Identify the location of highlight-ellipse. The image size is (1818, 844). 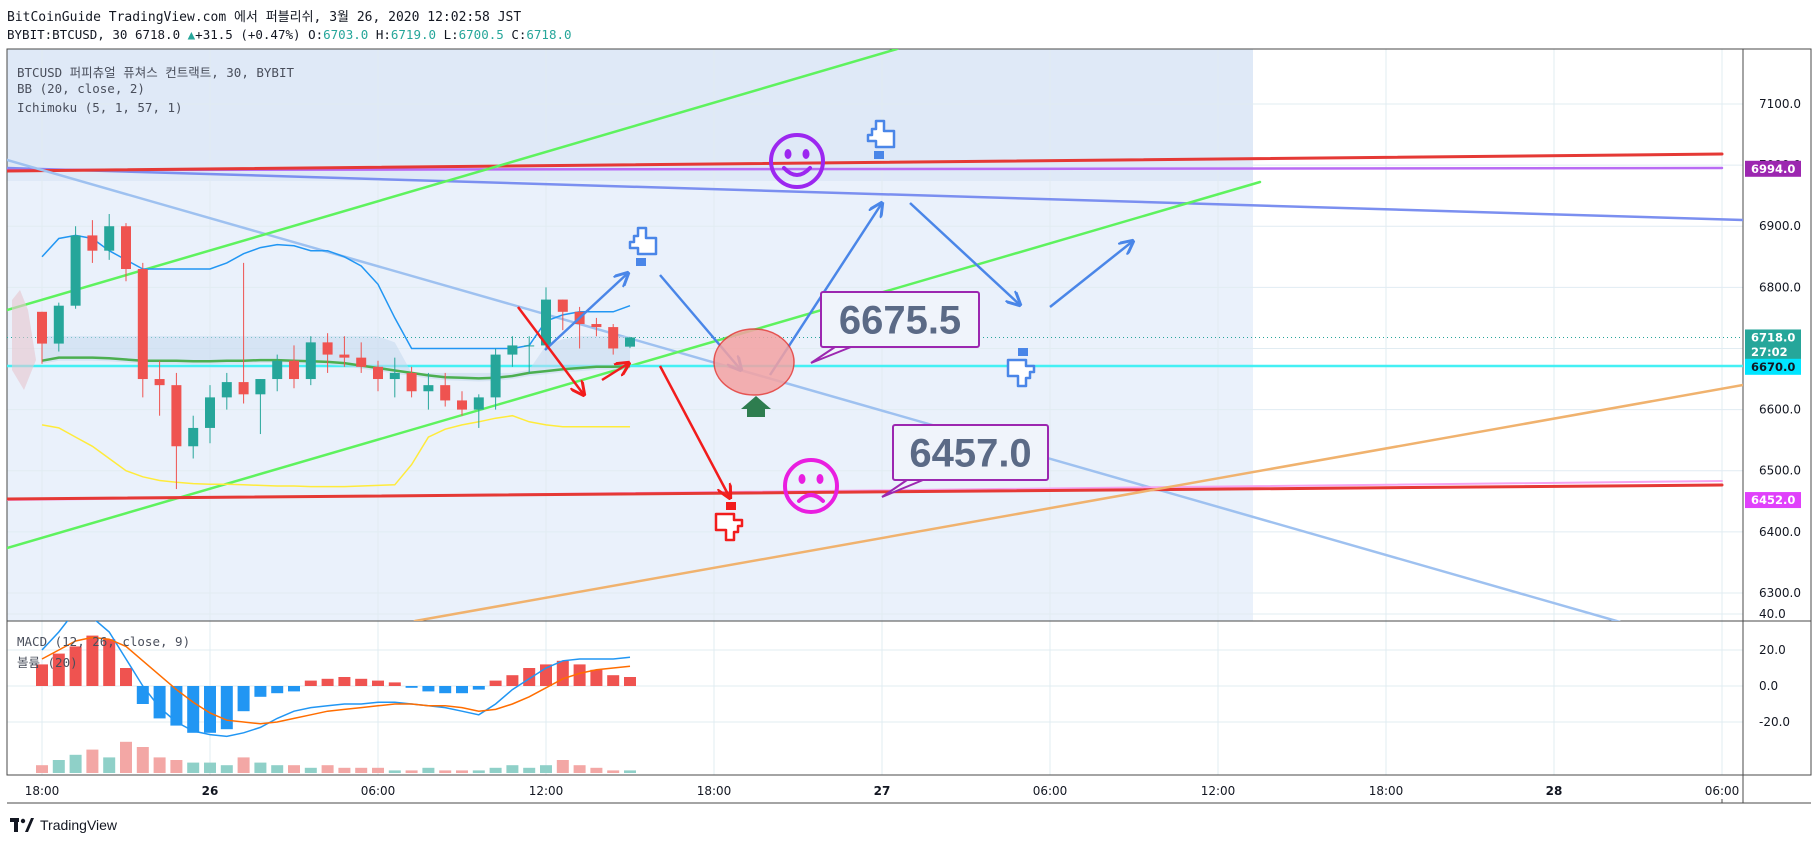
(754, 362).